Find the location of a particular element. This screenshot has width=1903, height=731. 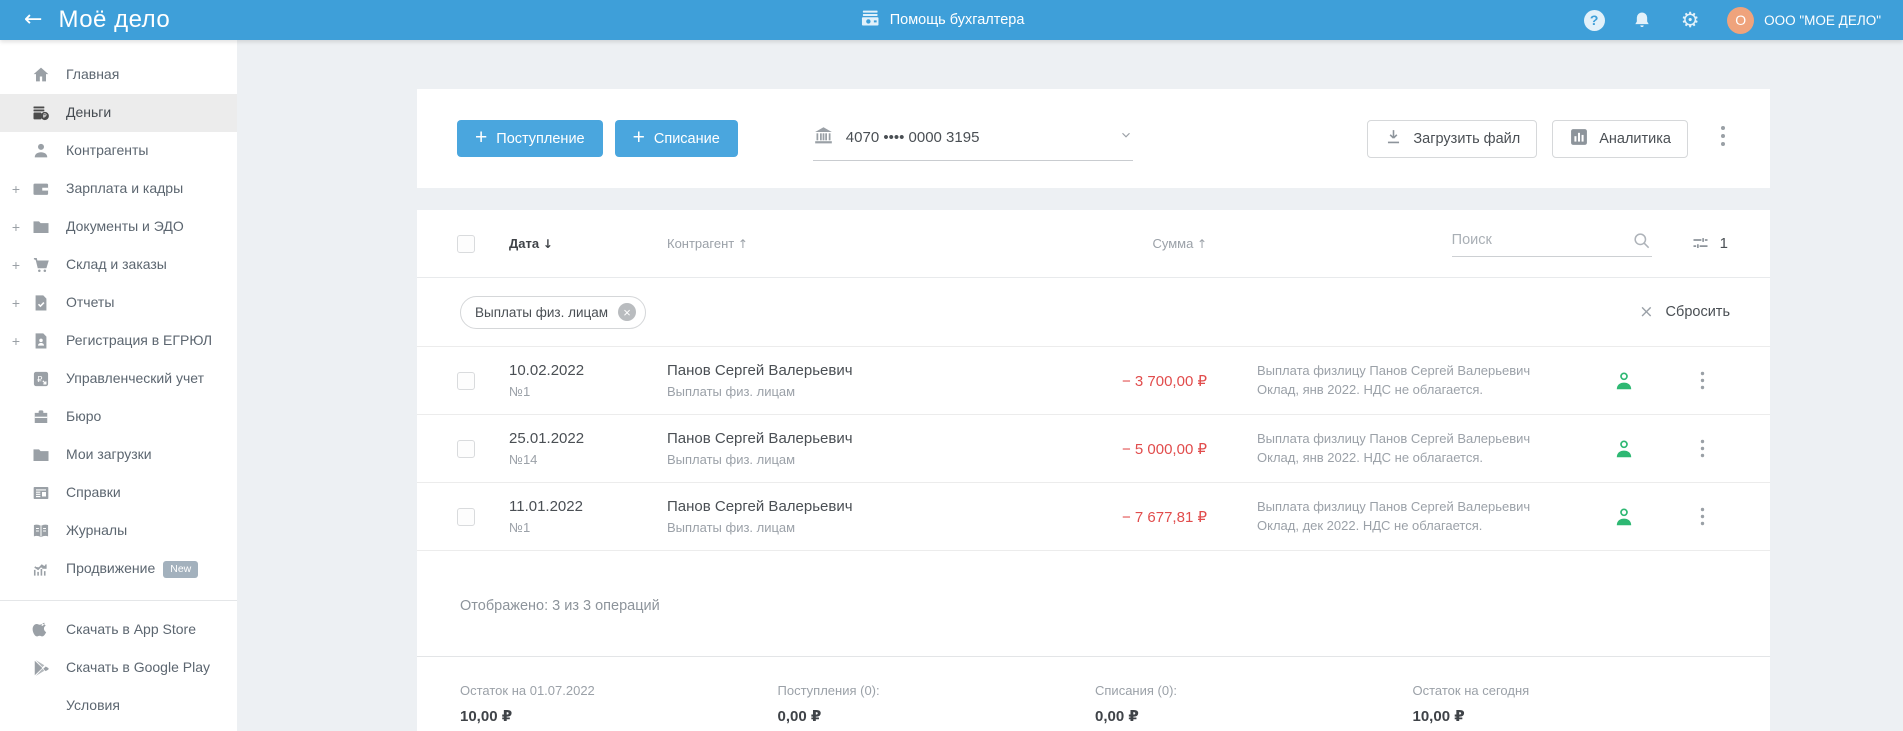

filter-count: 1 is located at coordinates (1723, 243).